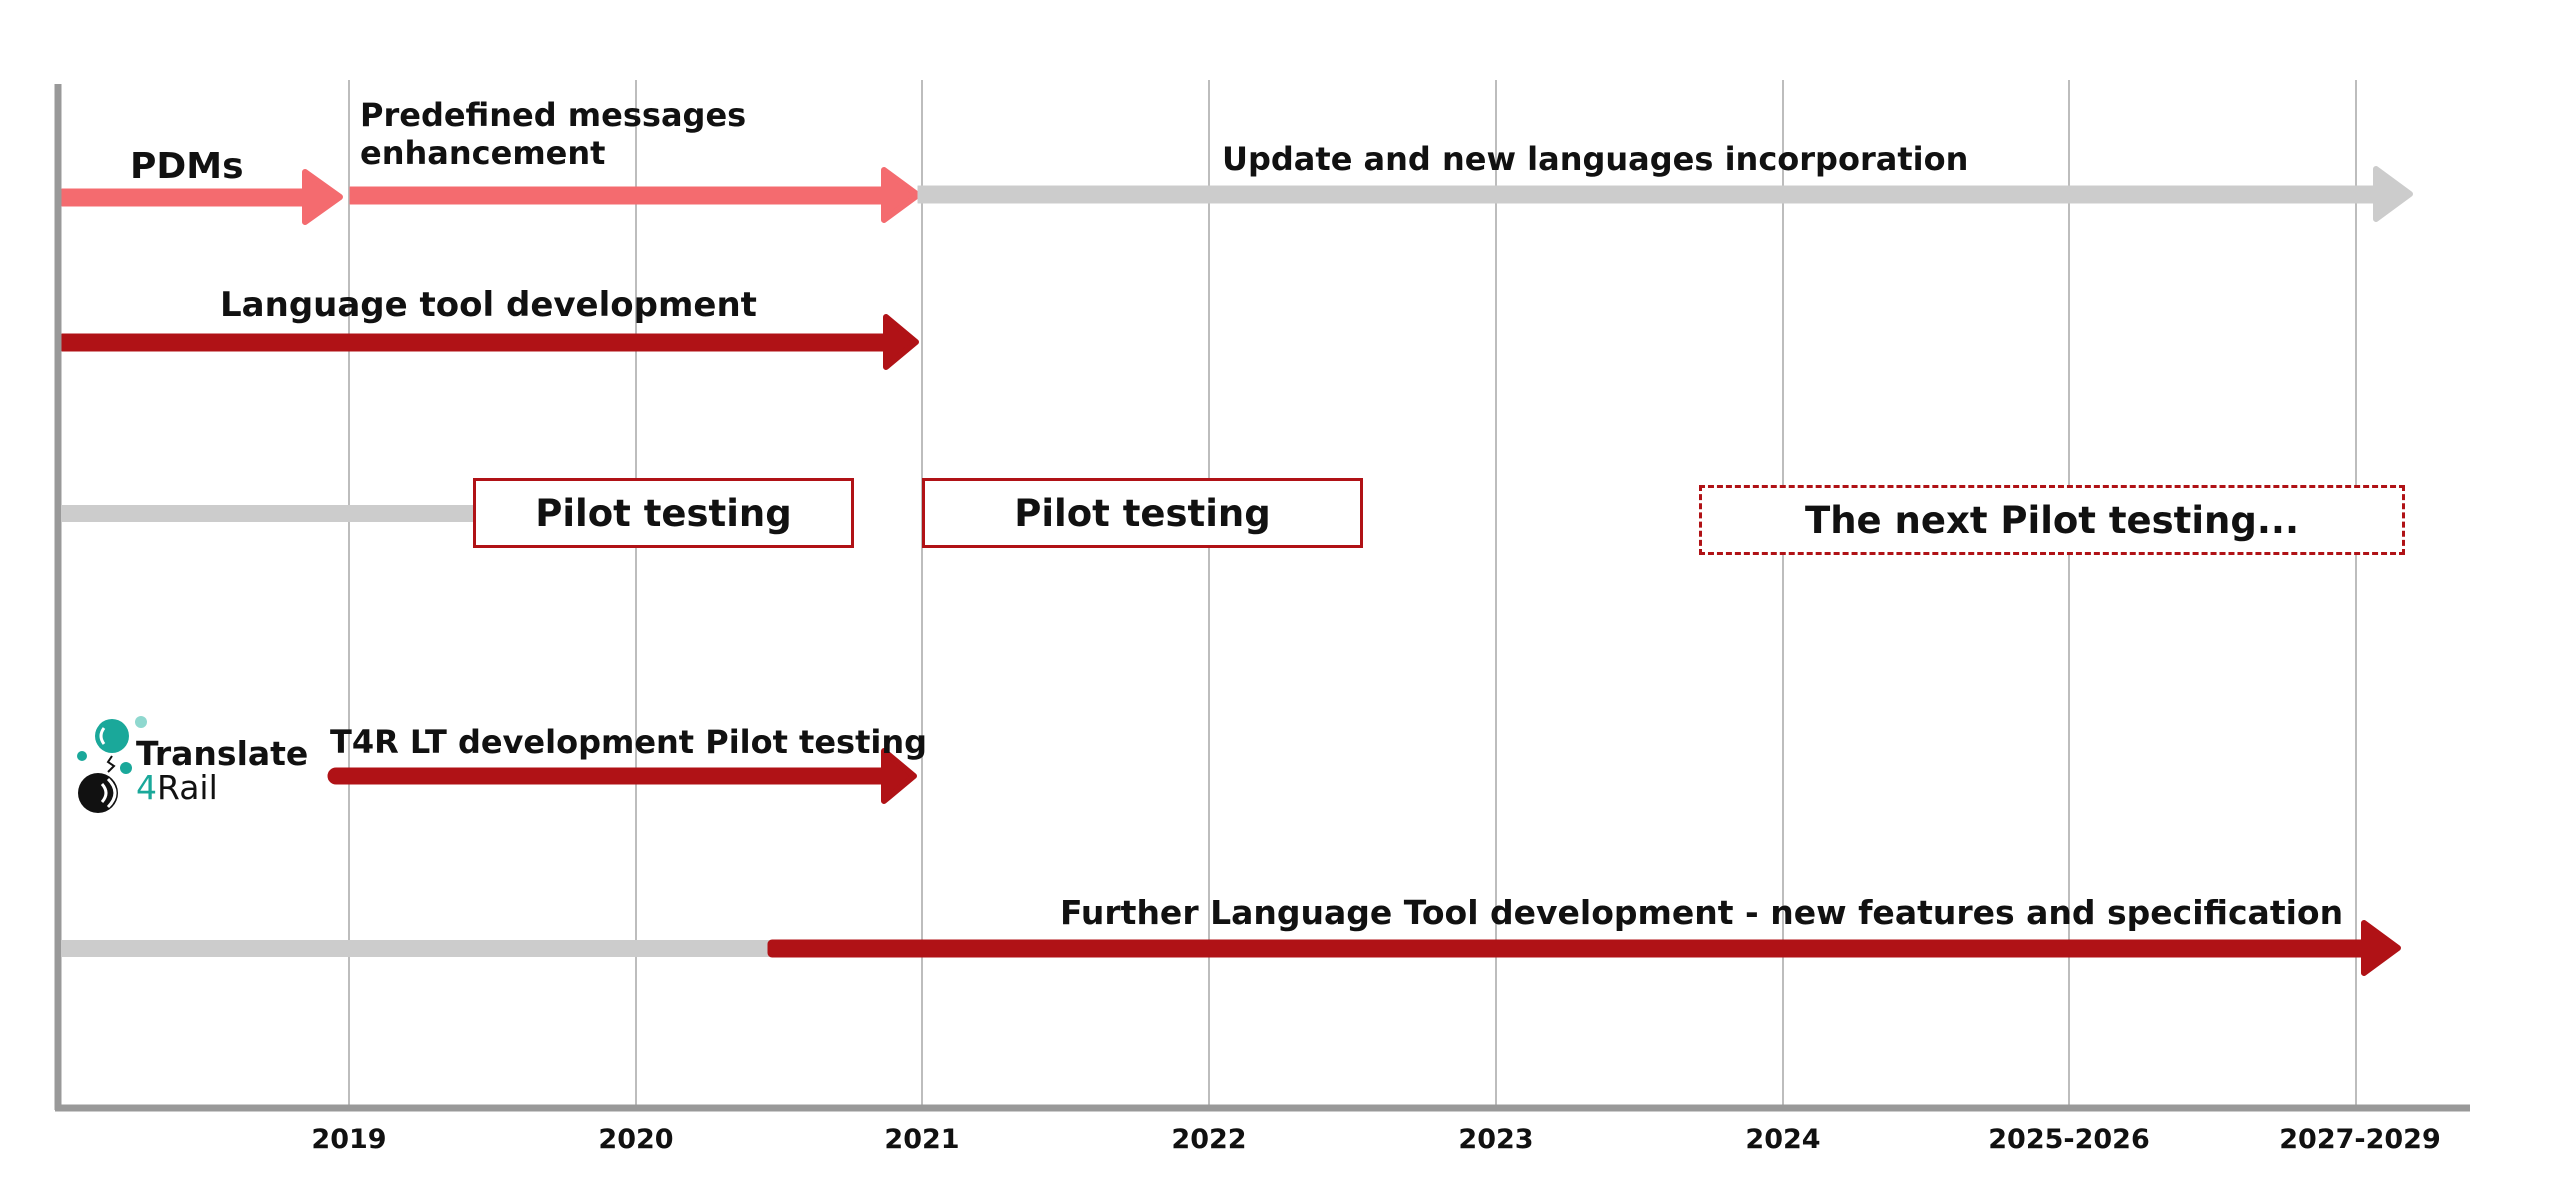 The image size is (2560, 1198). What do you see at coordinates (1783, 1139) in the screenshot?
I see `tick-2024: 2024` at bounding box center [1783, 1139].